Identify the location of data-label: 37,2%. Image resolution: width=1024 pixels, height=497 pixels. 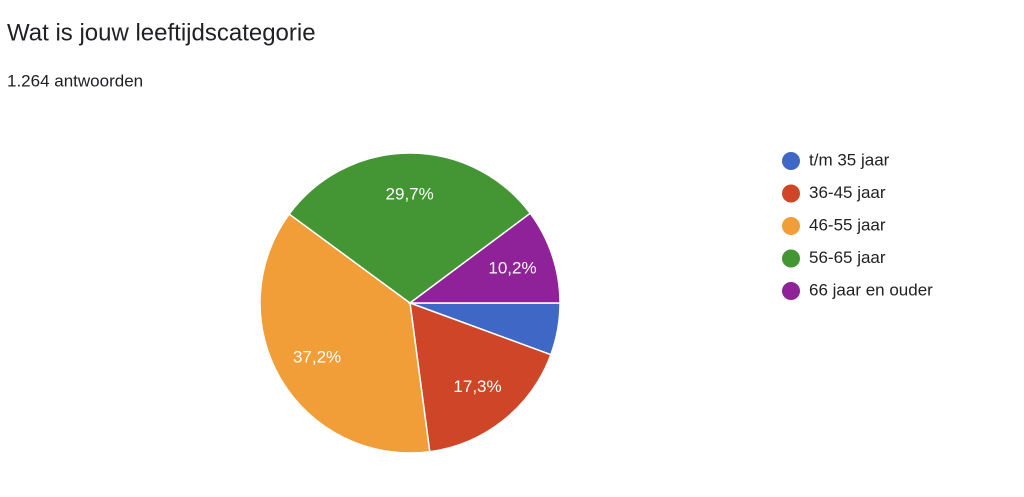
(317, 356).